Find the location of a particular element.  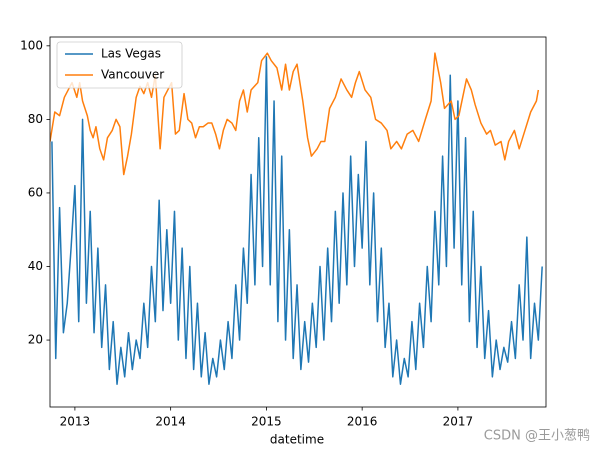

x-tick-label: 2013 is located at coordinates (75, 422).